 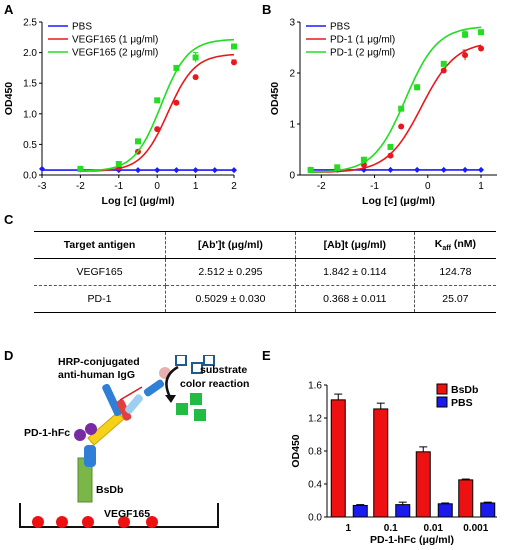 What do you see at coordinates (115, 53) in the screenshot?
I see `panel-a-legend-label: VEGF165 (2 μg/ml)` at bounding box center [115, 53].